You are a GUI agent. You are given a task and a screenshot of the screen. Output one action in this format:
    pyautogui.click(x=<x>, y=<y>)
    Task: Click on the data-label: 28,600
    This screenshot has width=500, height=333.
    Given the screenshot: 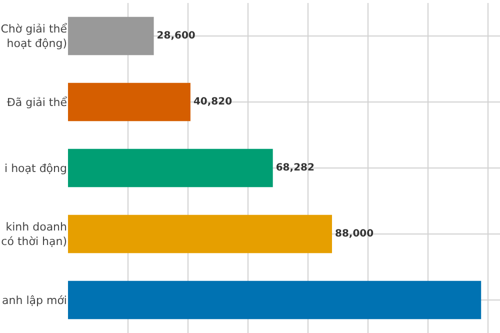 What is the action you would take?
    pyautogui.click(x=176, y=36)
    